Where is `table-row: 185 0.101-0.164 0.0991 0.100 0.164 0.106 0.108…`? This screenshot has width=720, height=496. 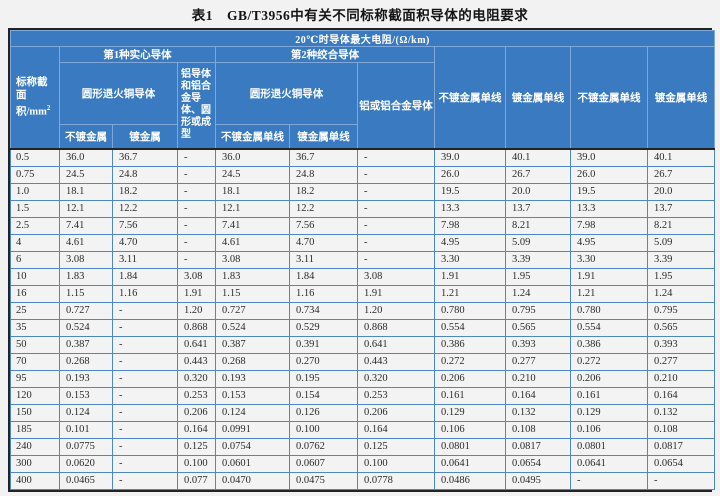
table-row: 185 0.101-0.164 0.0991 0.100 0.164 0.106 0.108… is located at coordinates (363, 429).